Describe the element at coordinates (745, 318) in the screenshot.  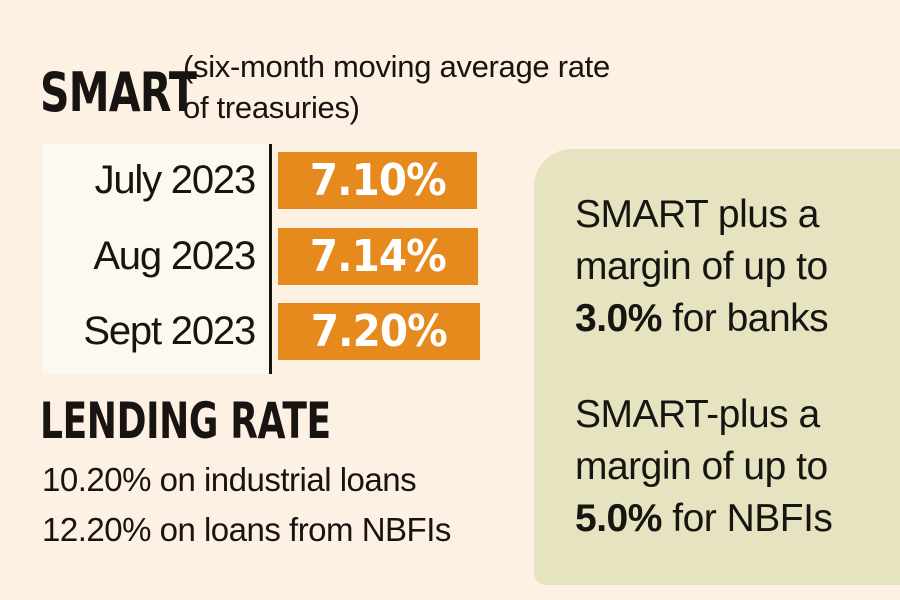
I see `margin-note-banks-rest: for banks` at that location.